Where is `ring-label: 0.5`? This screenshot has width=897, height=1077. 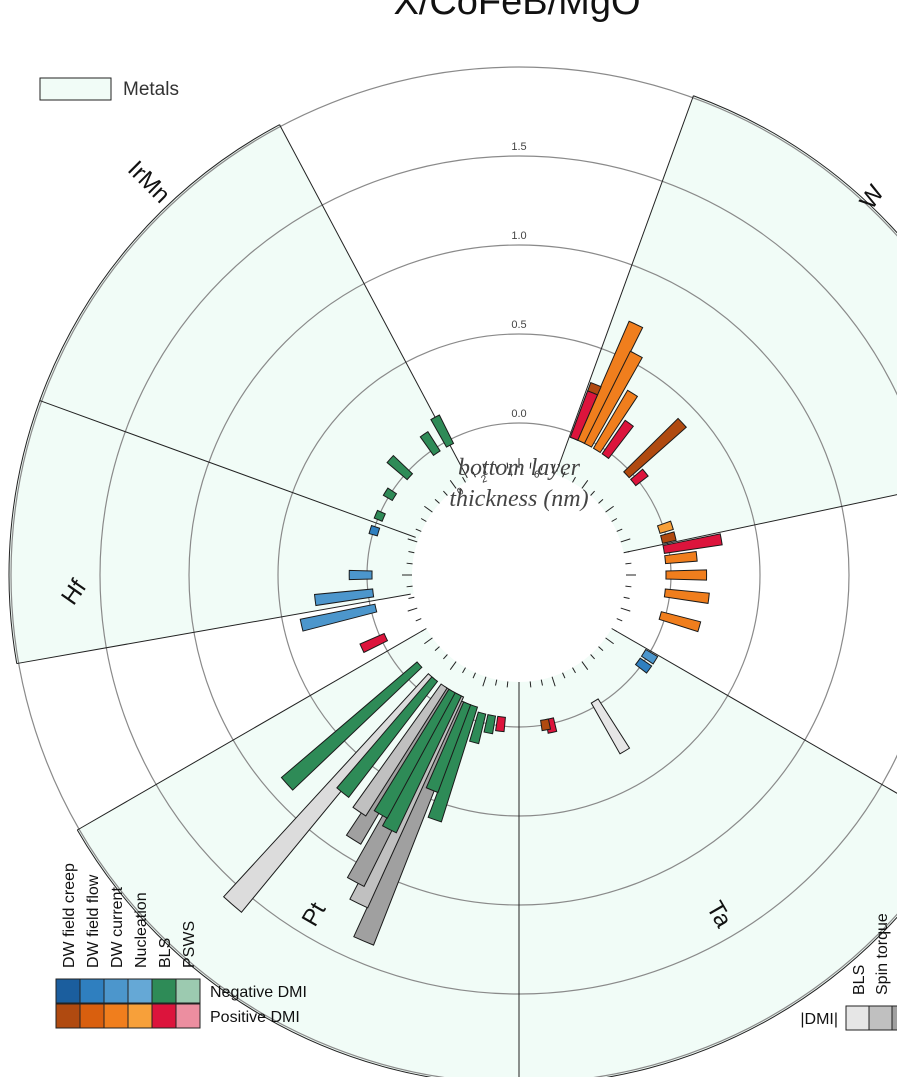
ring-label: 0.5 is located at coordinates (518, 325).